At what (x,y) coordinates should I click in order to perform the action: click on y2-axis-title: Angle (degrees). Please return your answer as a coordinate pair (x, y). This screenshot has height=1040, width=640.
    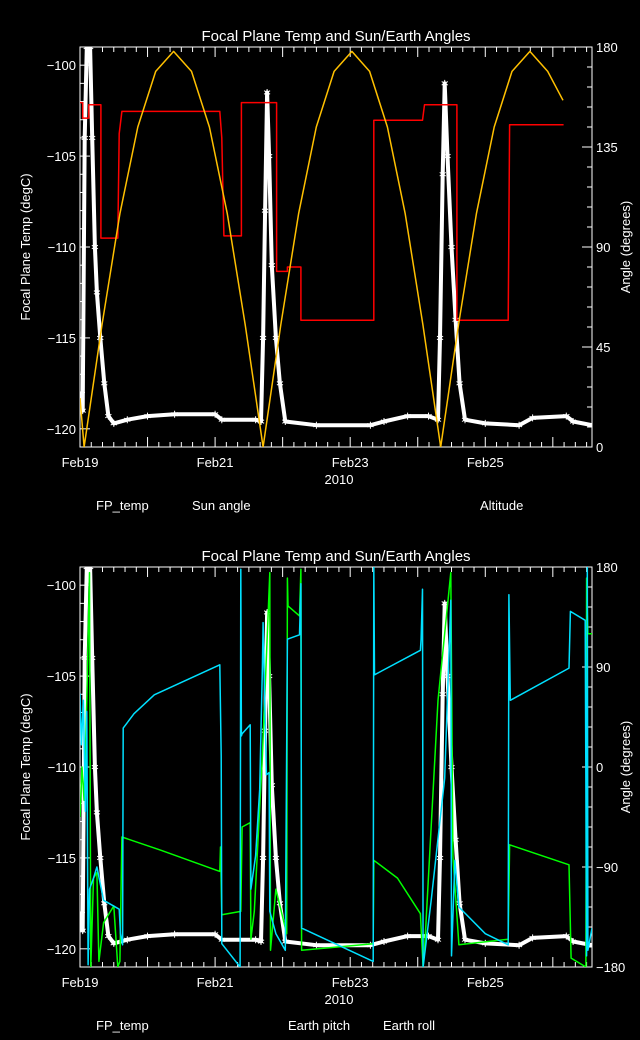
    Looking at the image, I should click on (625, 767).